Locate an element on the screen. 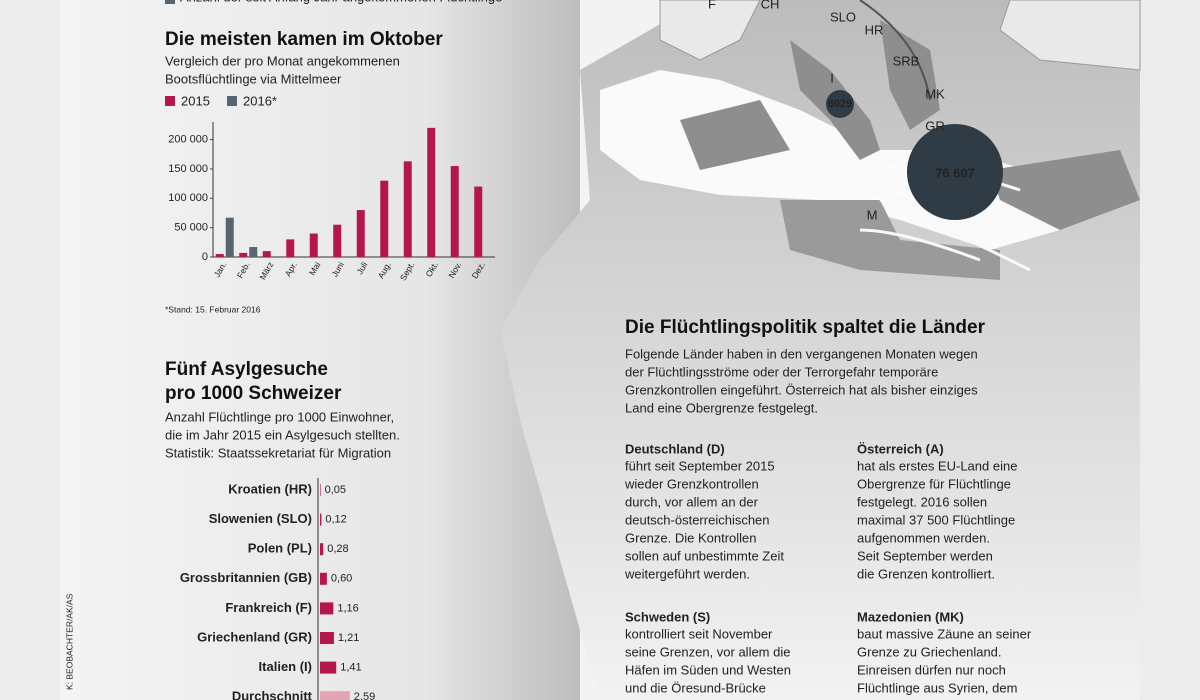  chart-subtitle: Vergleich der pro Monat angekommenen is located at coordinates (282, 60).